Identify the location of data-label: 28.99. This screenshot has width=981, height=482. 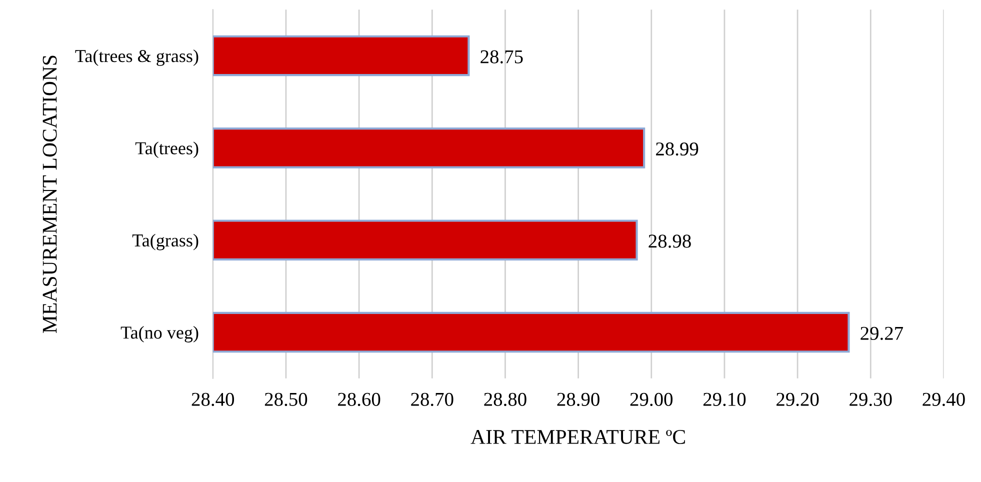
(677, 149).